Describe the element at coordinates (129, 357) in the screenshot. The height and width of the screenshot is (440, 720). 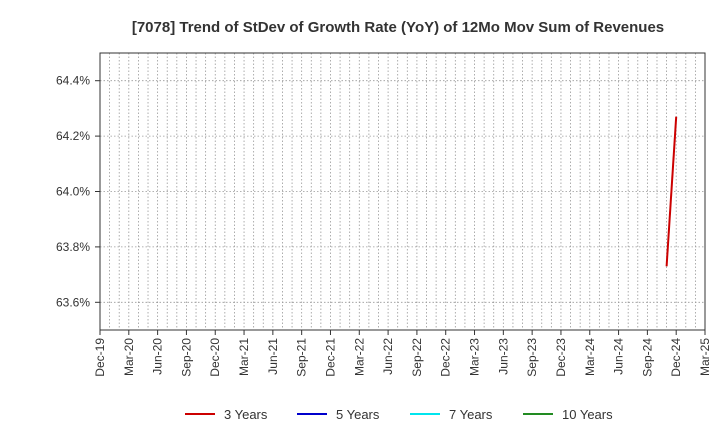
I see `x-tick-label: Mar-20` at that location.